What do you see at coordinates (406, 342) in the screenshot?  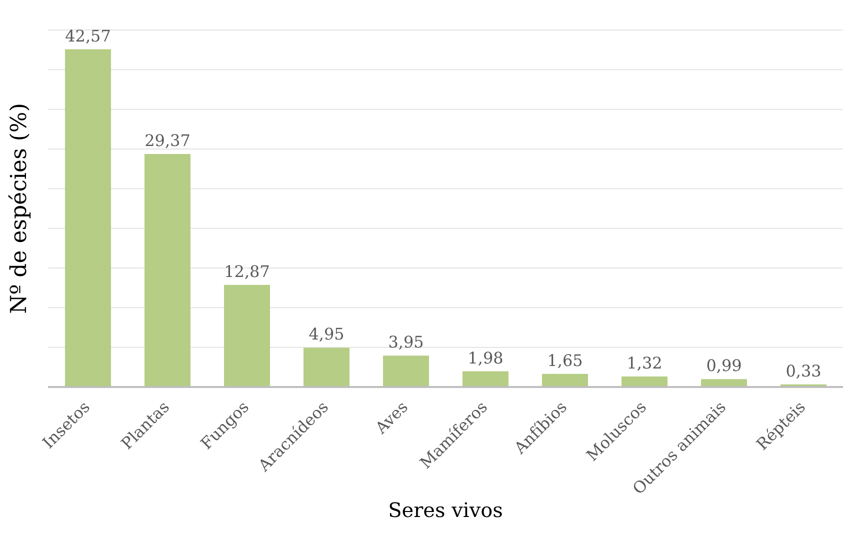 I see `data-label: 3,95` at bounding box center [406, 342].